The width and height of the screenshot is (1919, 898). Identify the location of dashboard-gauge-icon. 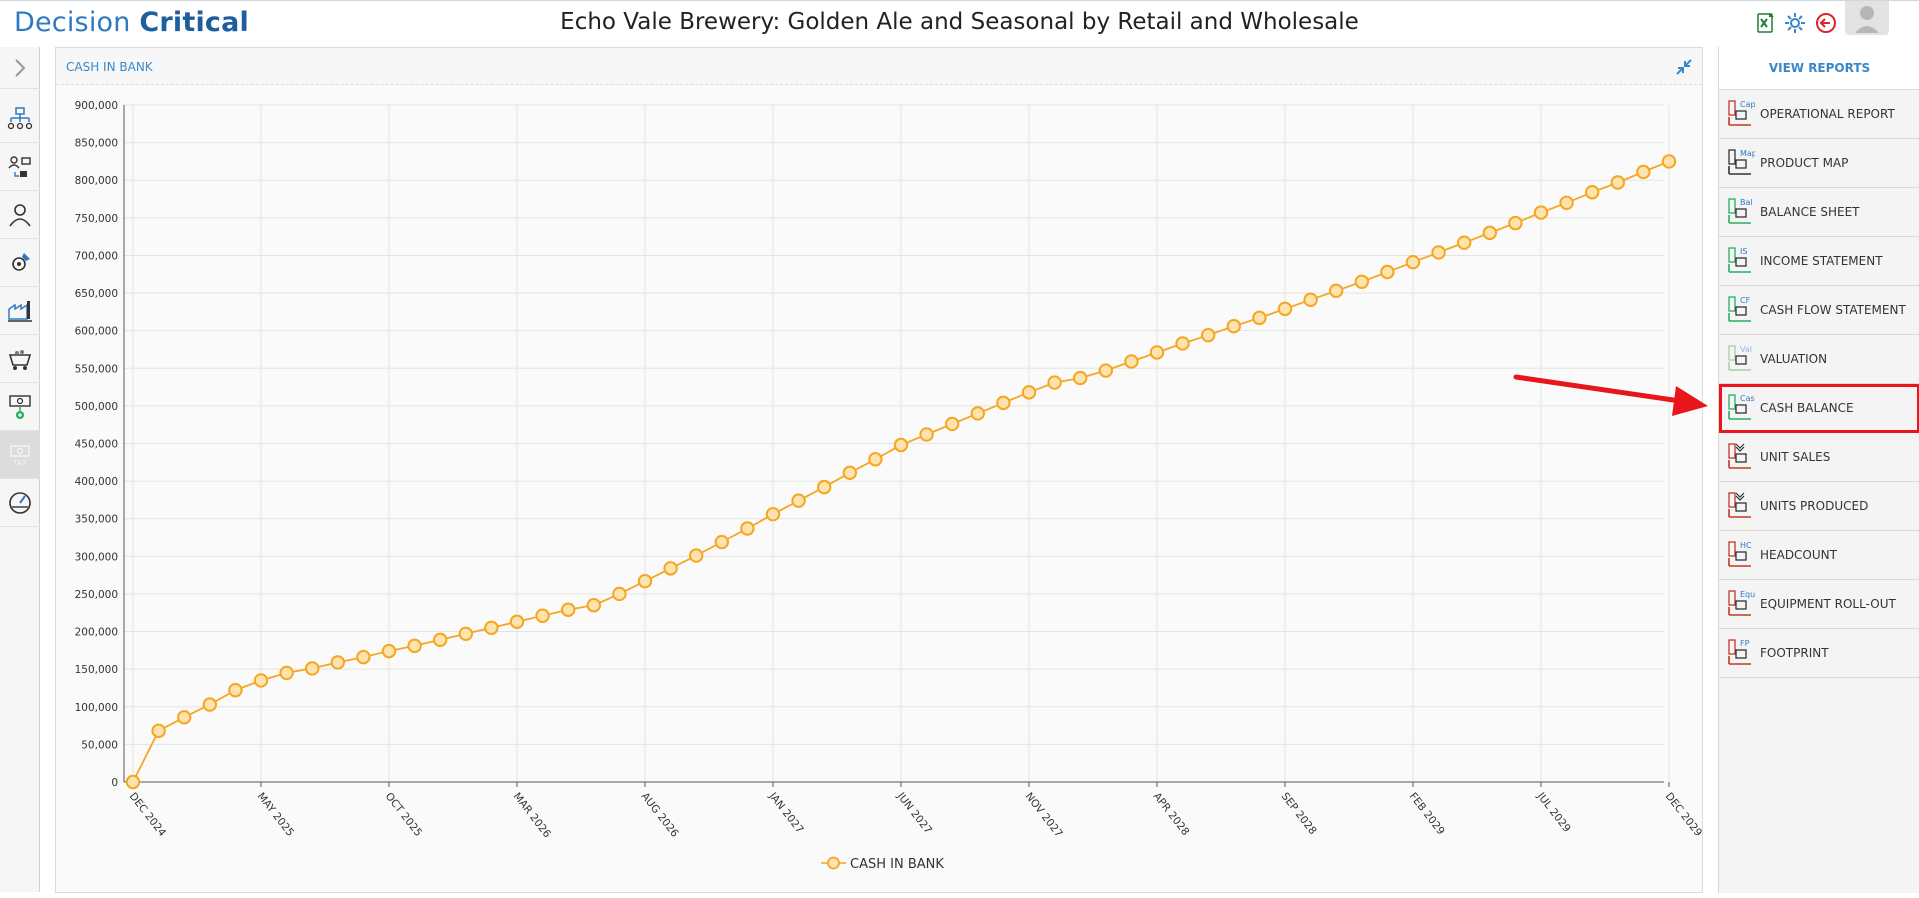
(20, 502).